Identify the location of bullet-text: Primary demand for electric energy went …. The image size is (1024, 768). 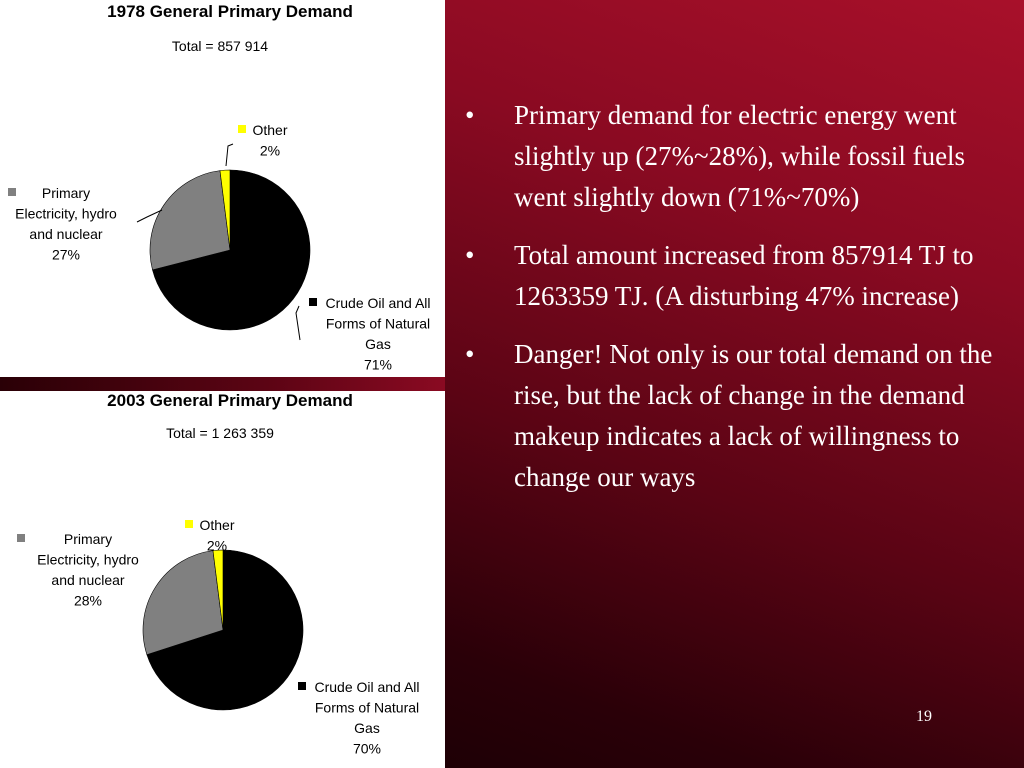
(740, 156).